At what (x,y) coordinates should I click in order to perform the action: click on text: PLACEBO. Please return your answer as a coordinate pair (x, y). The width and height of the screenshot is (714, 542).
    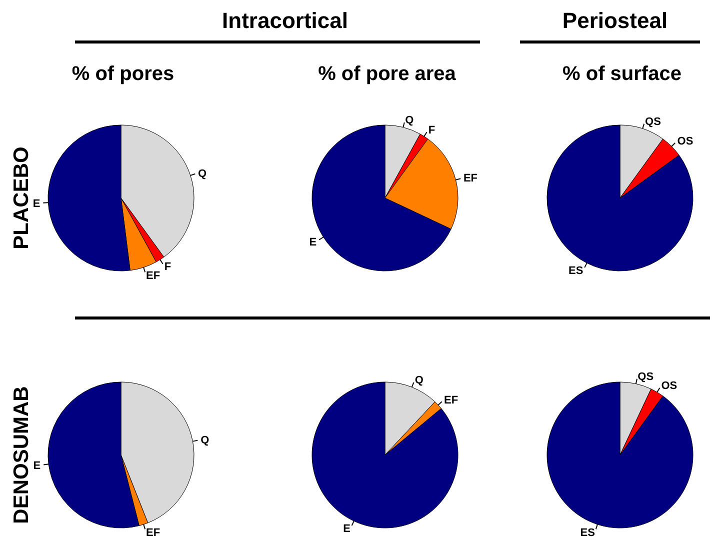
    Looking at the image, I should click on (21, 198).